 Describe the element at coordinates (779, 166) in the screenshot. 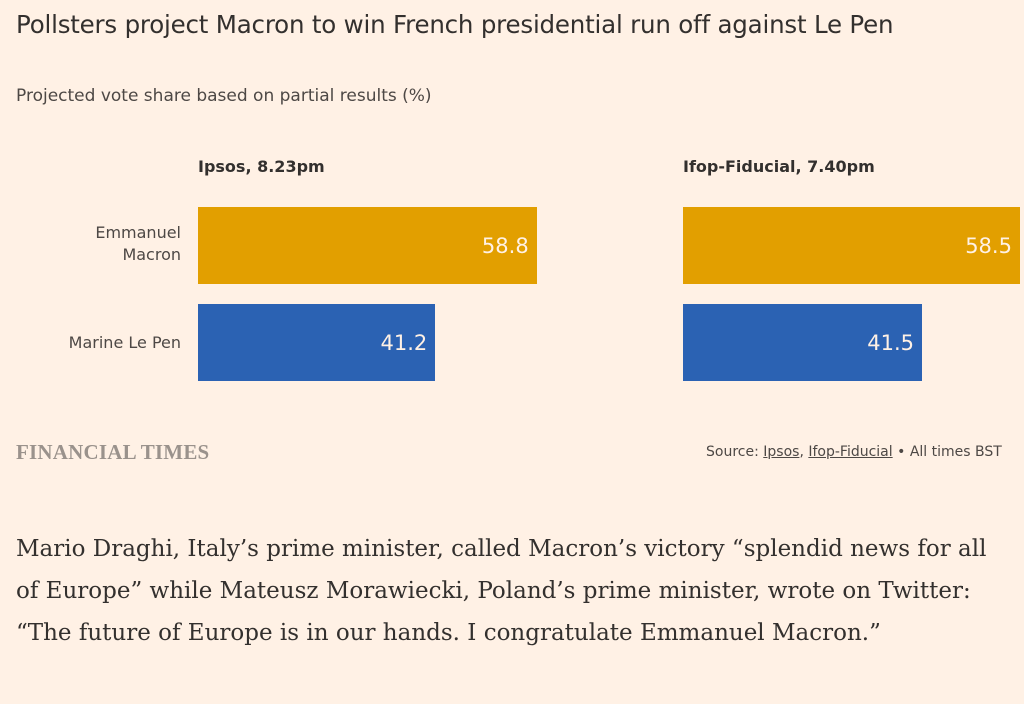

I see `panel-title-ifop: Ifop-Fiducial, 7.40pm` at that location.